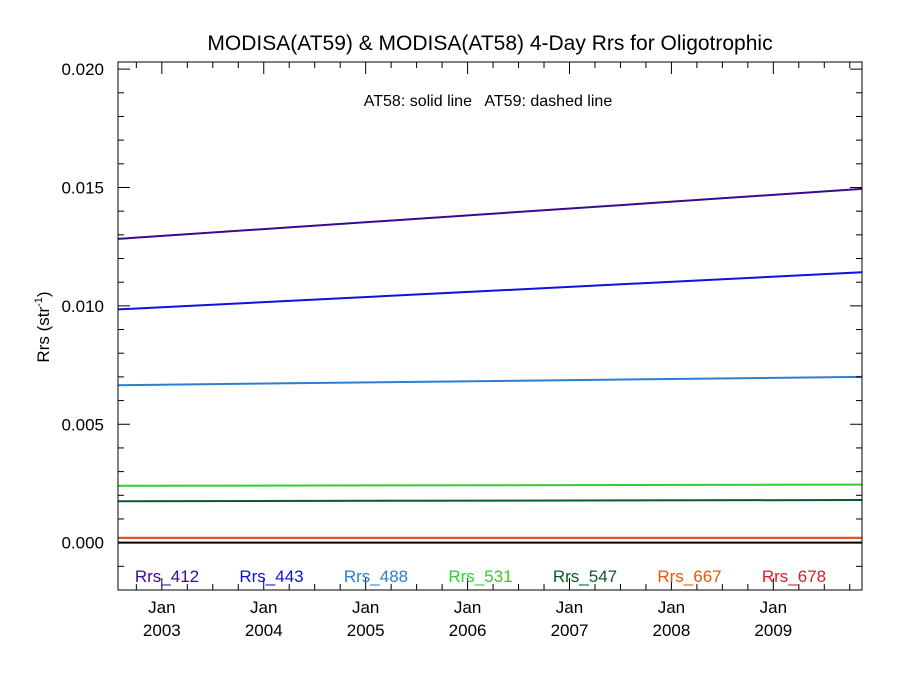  Describe the element at coordinates (43, 294) in the screenshot. I see `y-axis-label-tail: )` at that location.